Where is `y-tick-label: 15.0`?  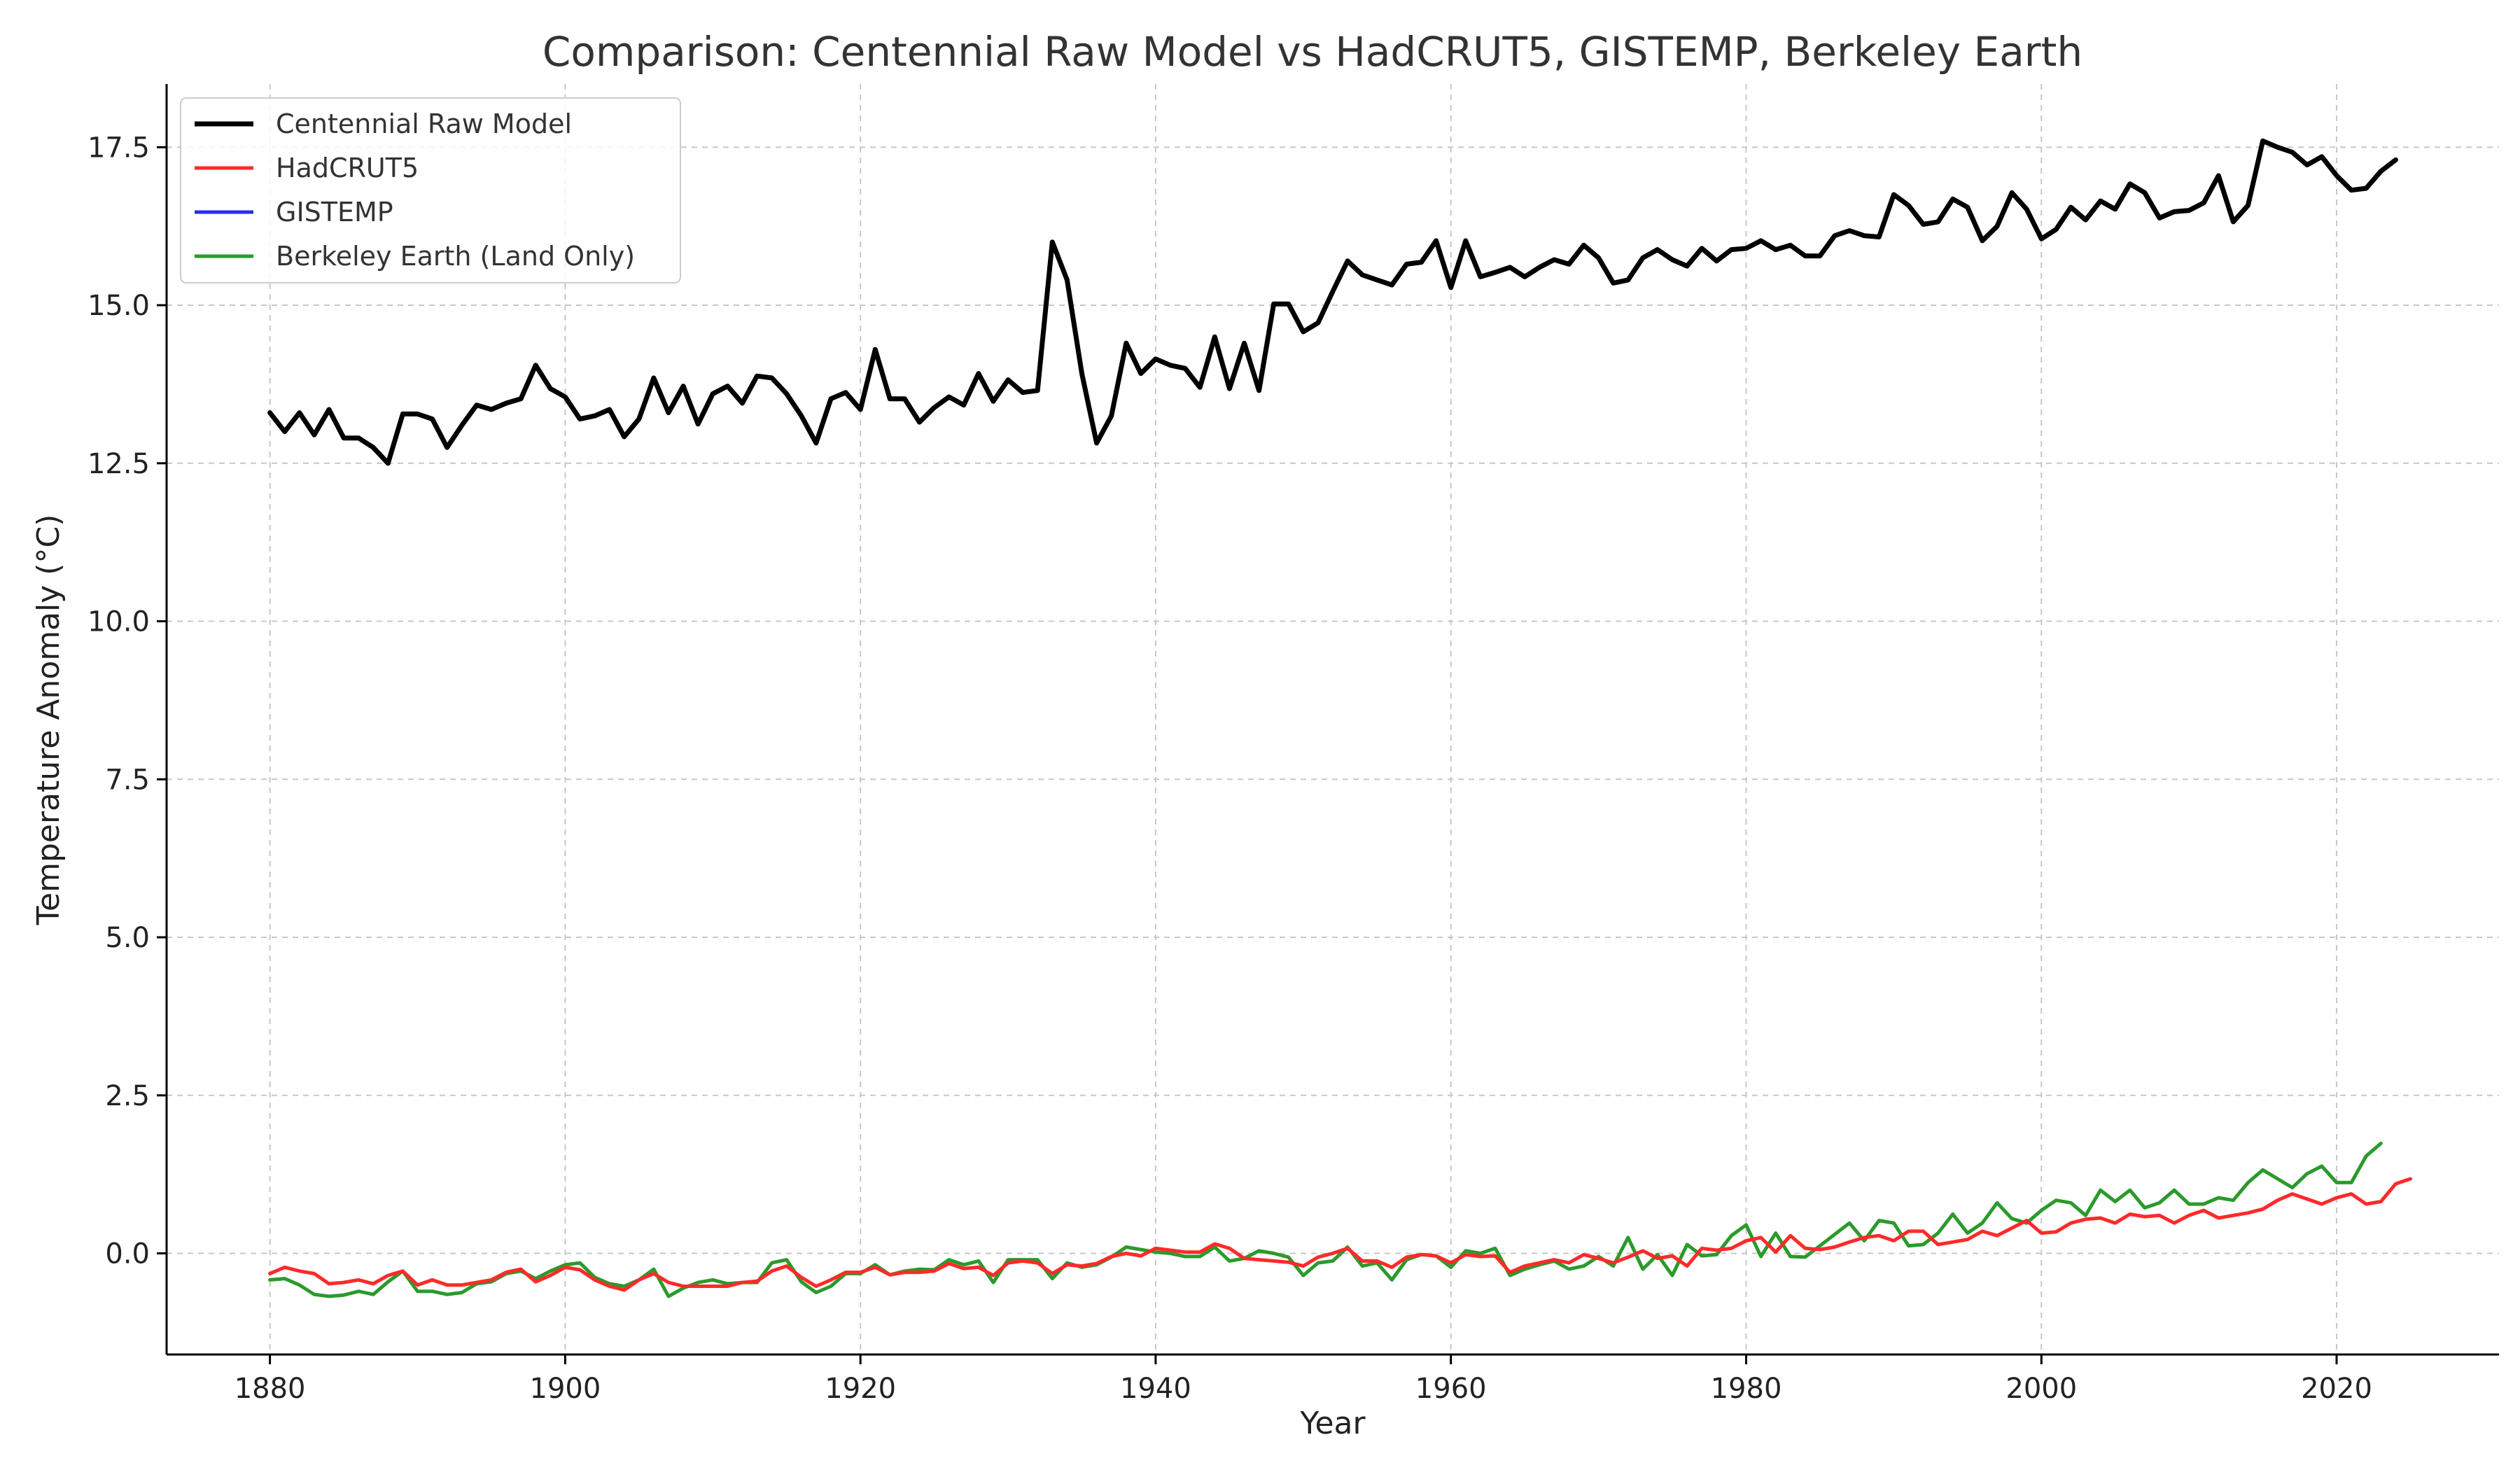
y-tick-label: 15.0 is located at coordinates (119, 306).